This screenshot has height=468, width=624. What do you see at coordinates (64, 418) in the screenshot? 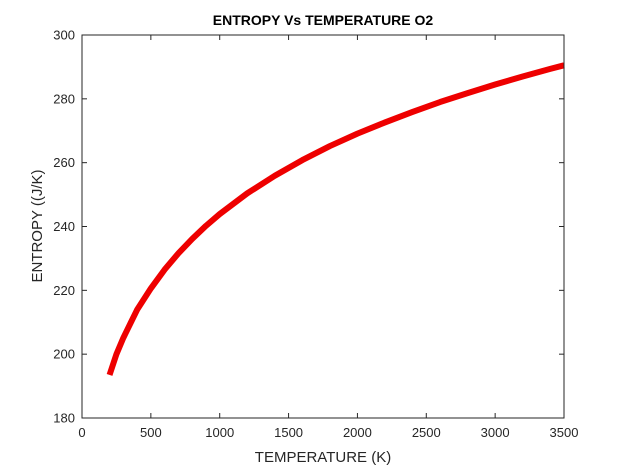
I see `y-tick-label: 180` at bounding box center [64, 418].